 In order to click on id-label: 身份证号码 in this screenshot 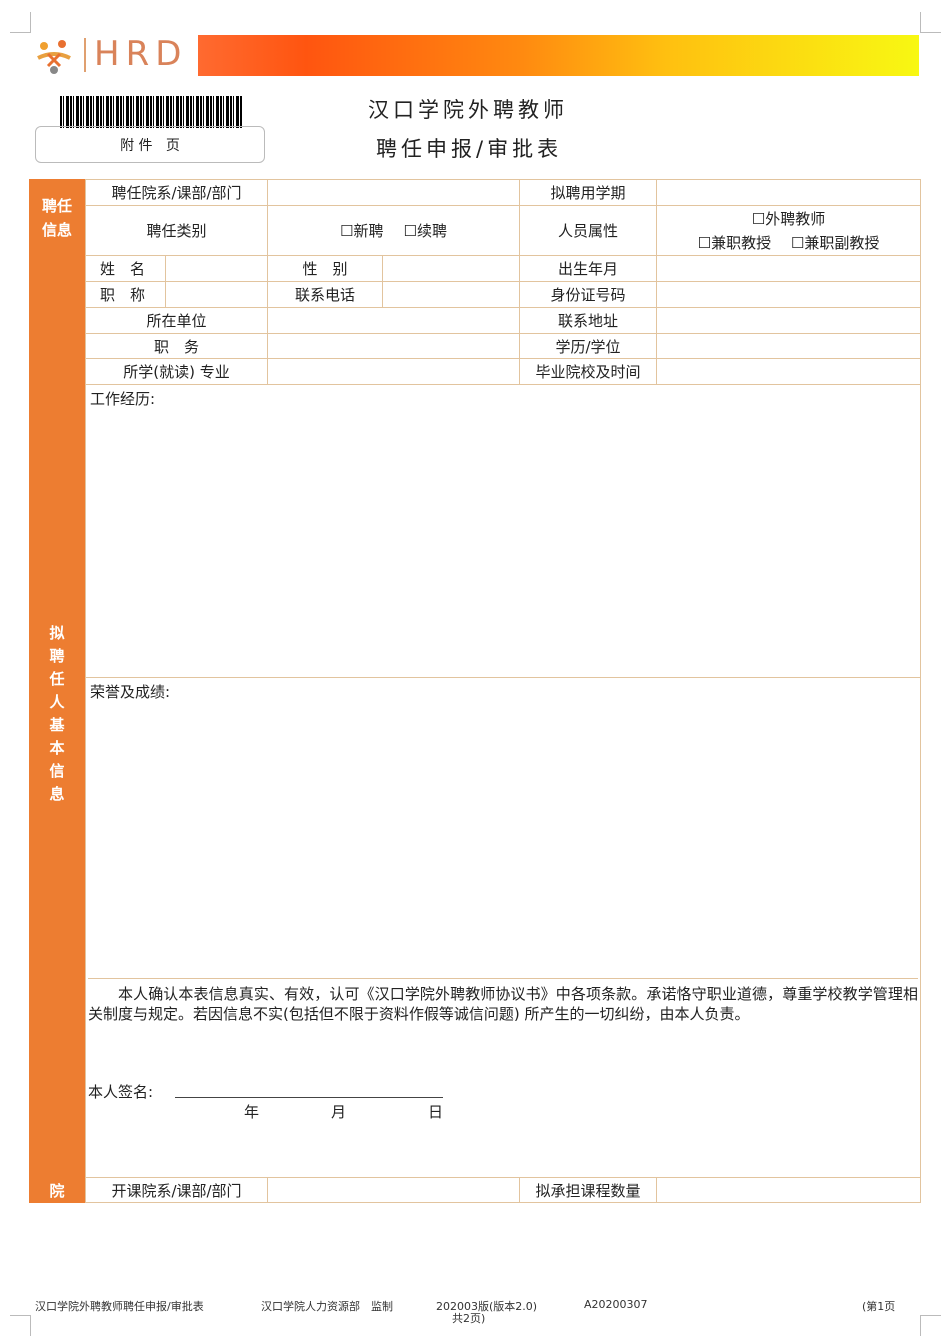, I will do `click(588, 294)`.